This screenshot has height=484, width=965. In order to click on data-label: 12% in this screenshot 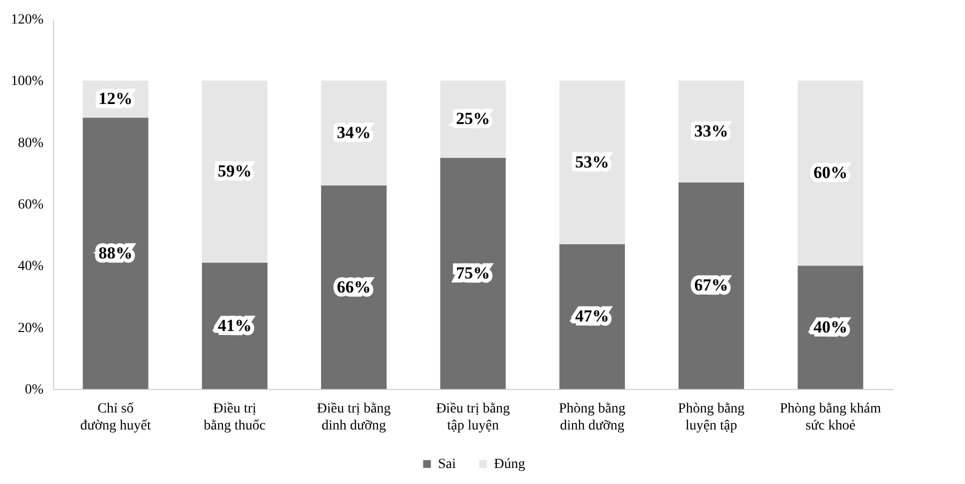, I will do `click(115, 98)`.